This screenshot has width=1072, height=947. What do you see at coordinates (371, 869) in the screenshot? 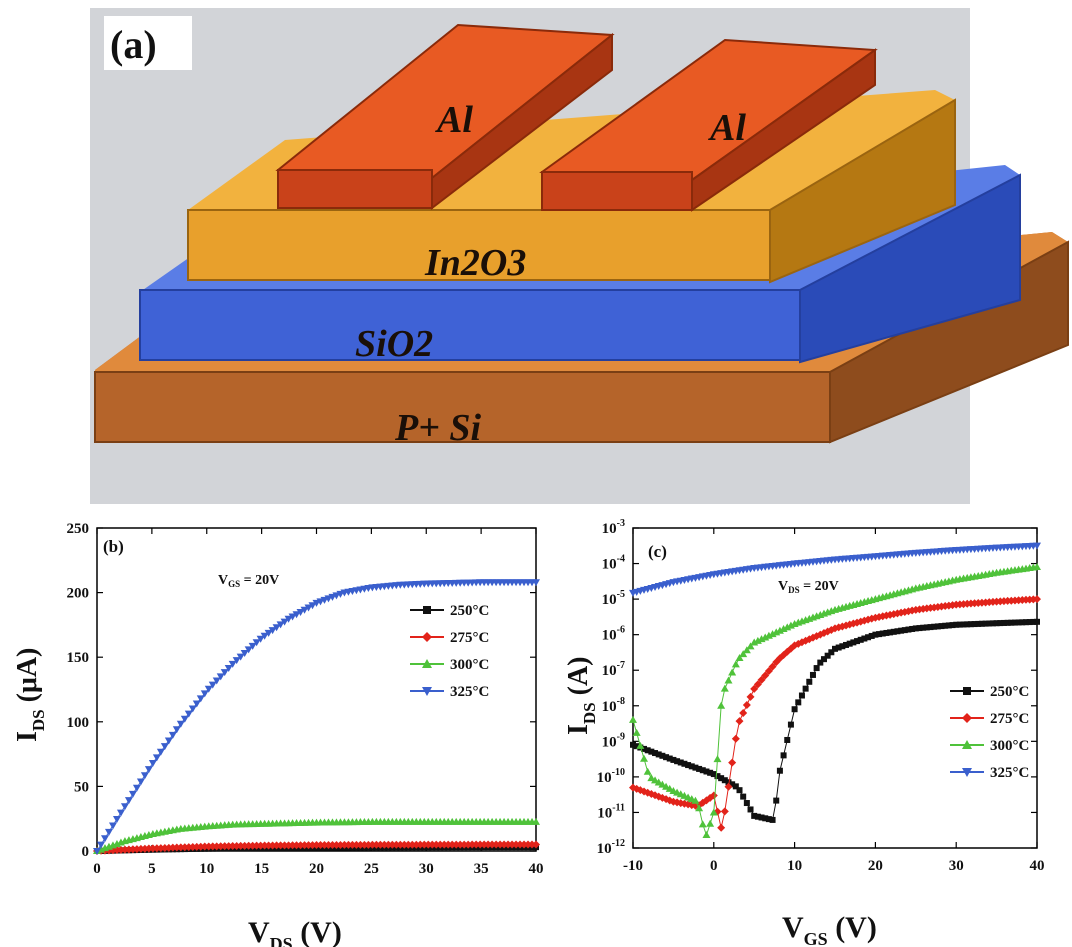
I see `x-tick-label: 25` at bounding box center [371, 869].